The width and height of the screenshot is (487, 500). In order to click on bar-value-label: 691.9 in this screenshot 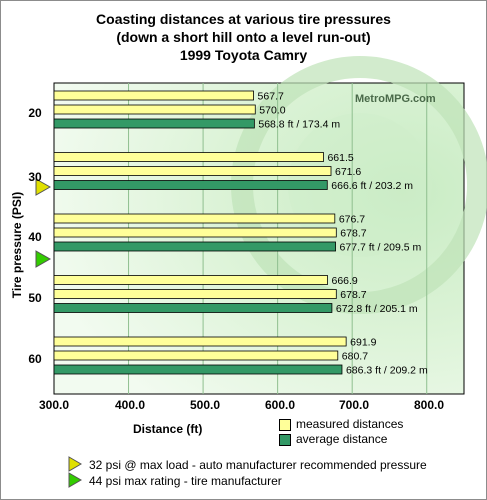, I will do `click(363, 343)`.